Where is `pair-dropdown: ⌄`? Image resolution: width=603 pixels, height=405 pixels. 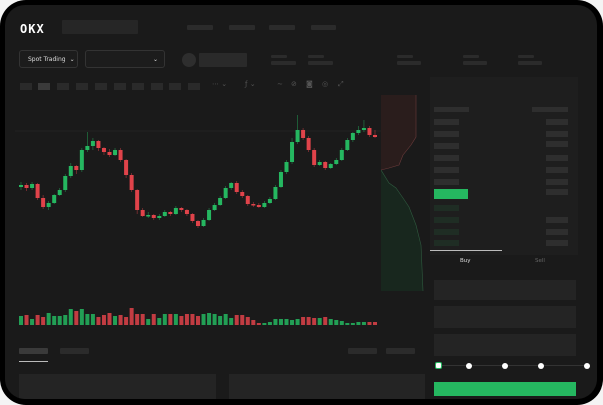
pair-dropdown: ⌄ is located at coordinates (125, 59).